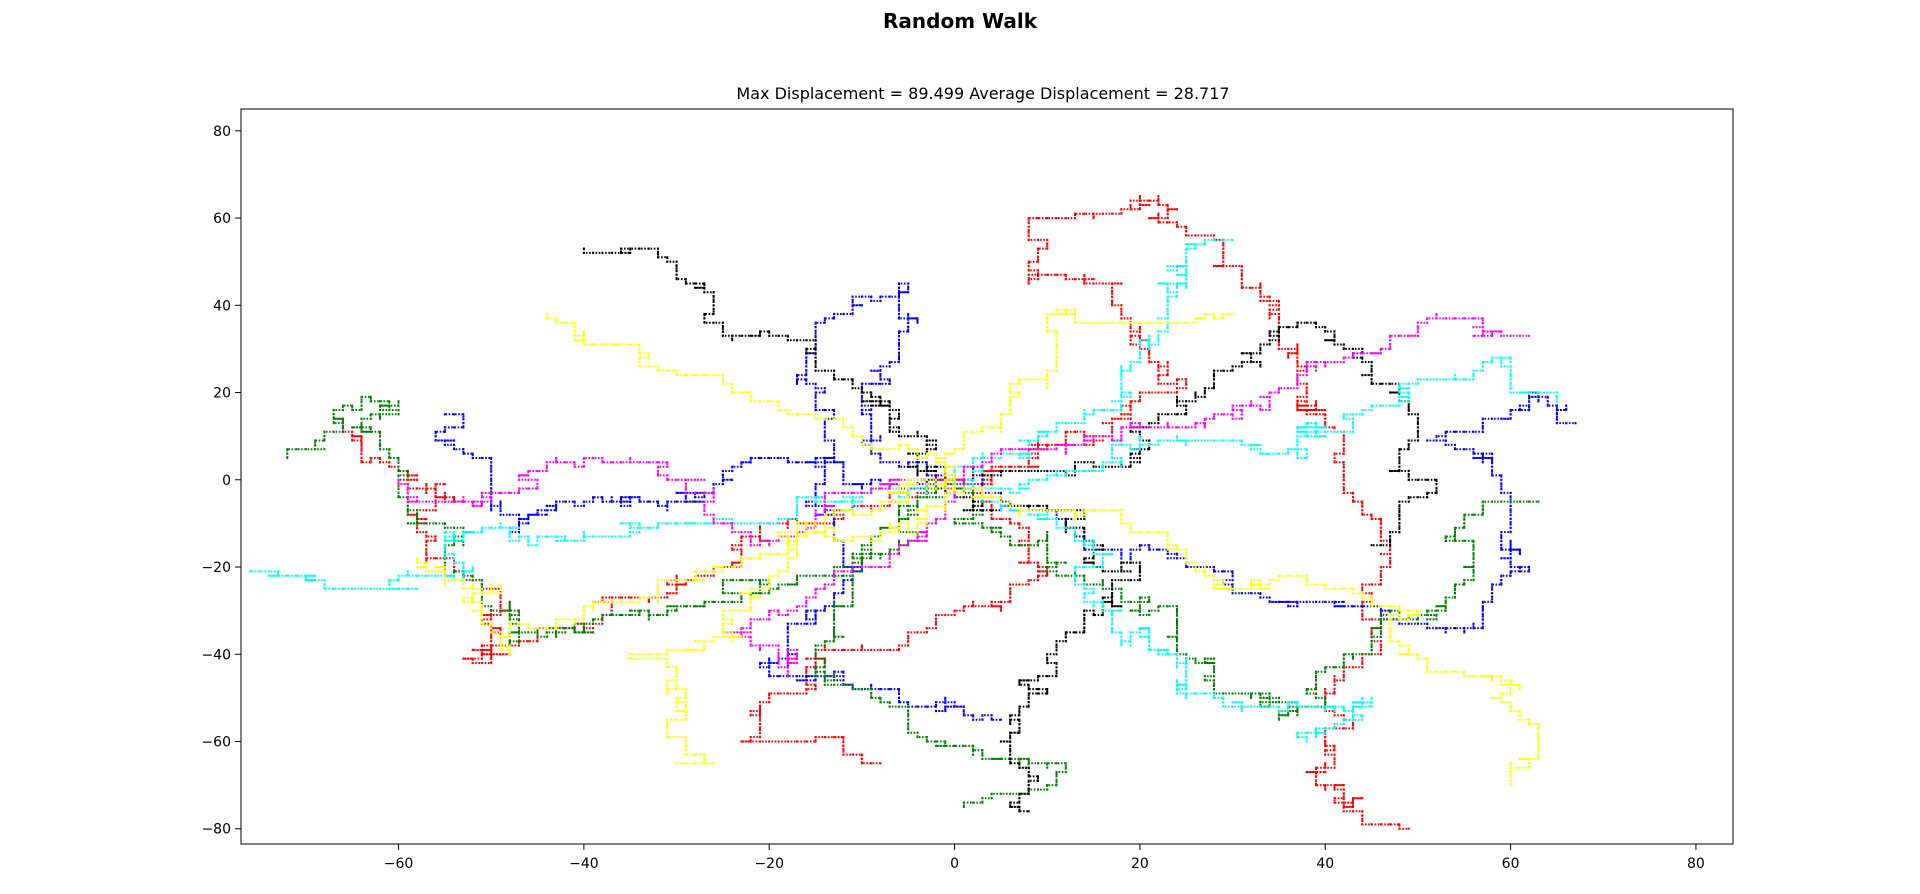 The width and height of the screenshot is (1920, 894). What do you see at coordinates (399, 864) in the screenshot?
I see `x-tick-label: −60` at bounding box center [399, 864].